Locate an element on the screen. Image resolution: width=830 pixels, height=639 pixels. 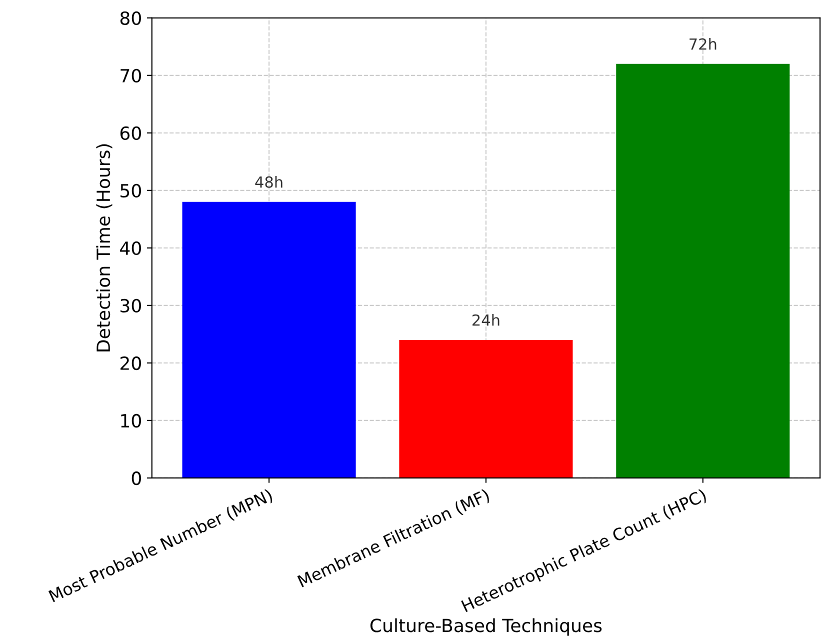
y-tick-label: 40 is located at coordinates (130, 248).